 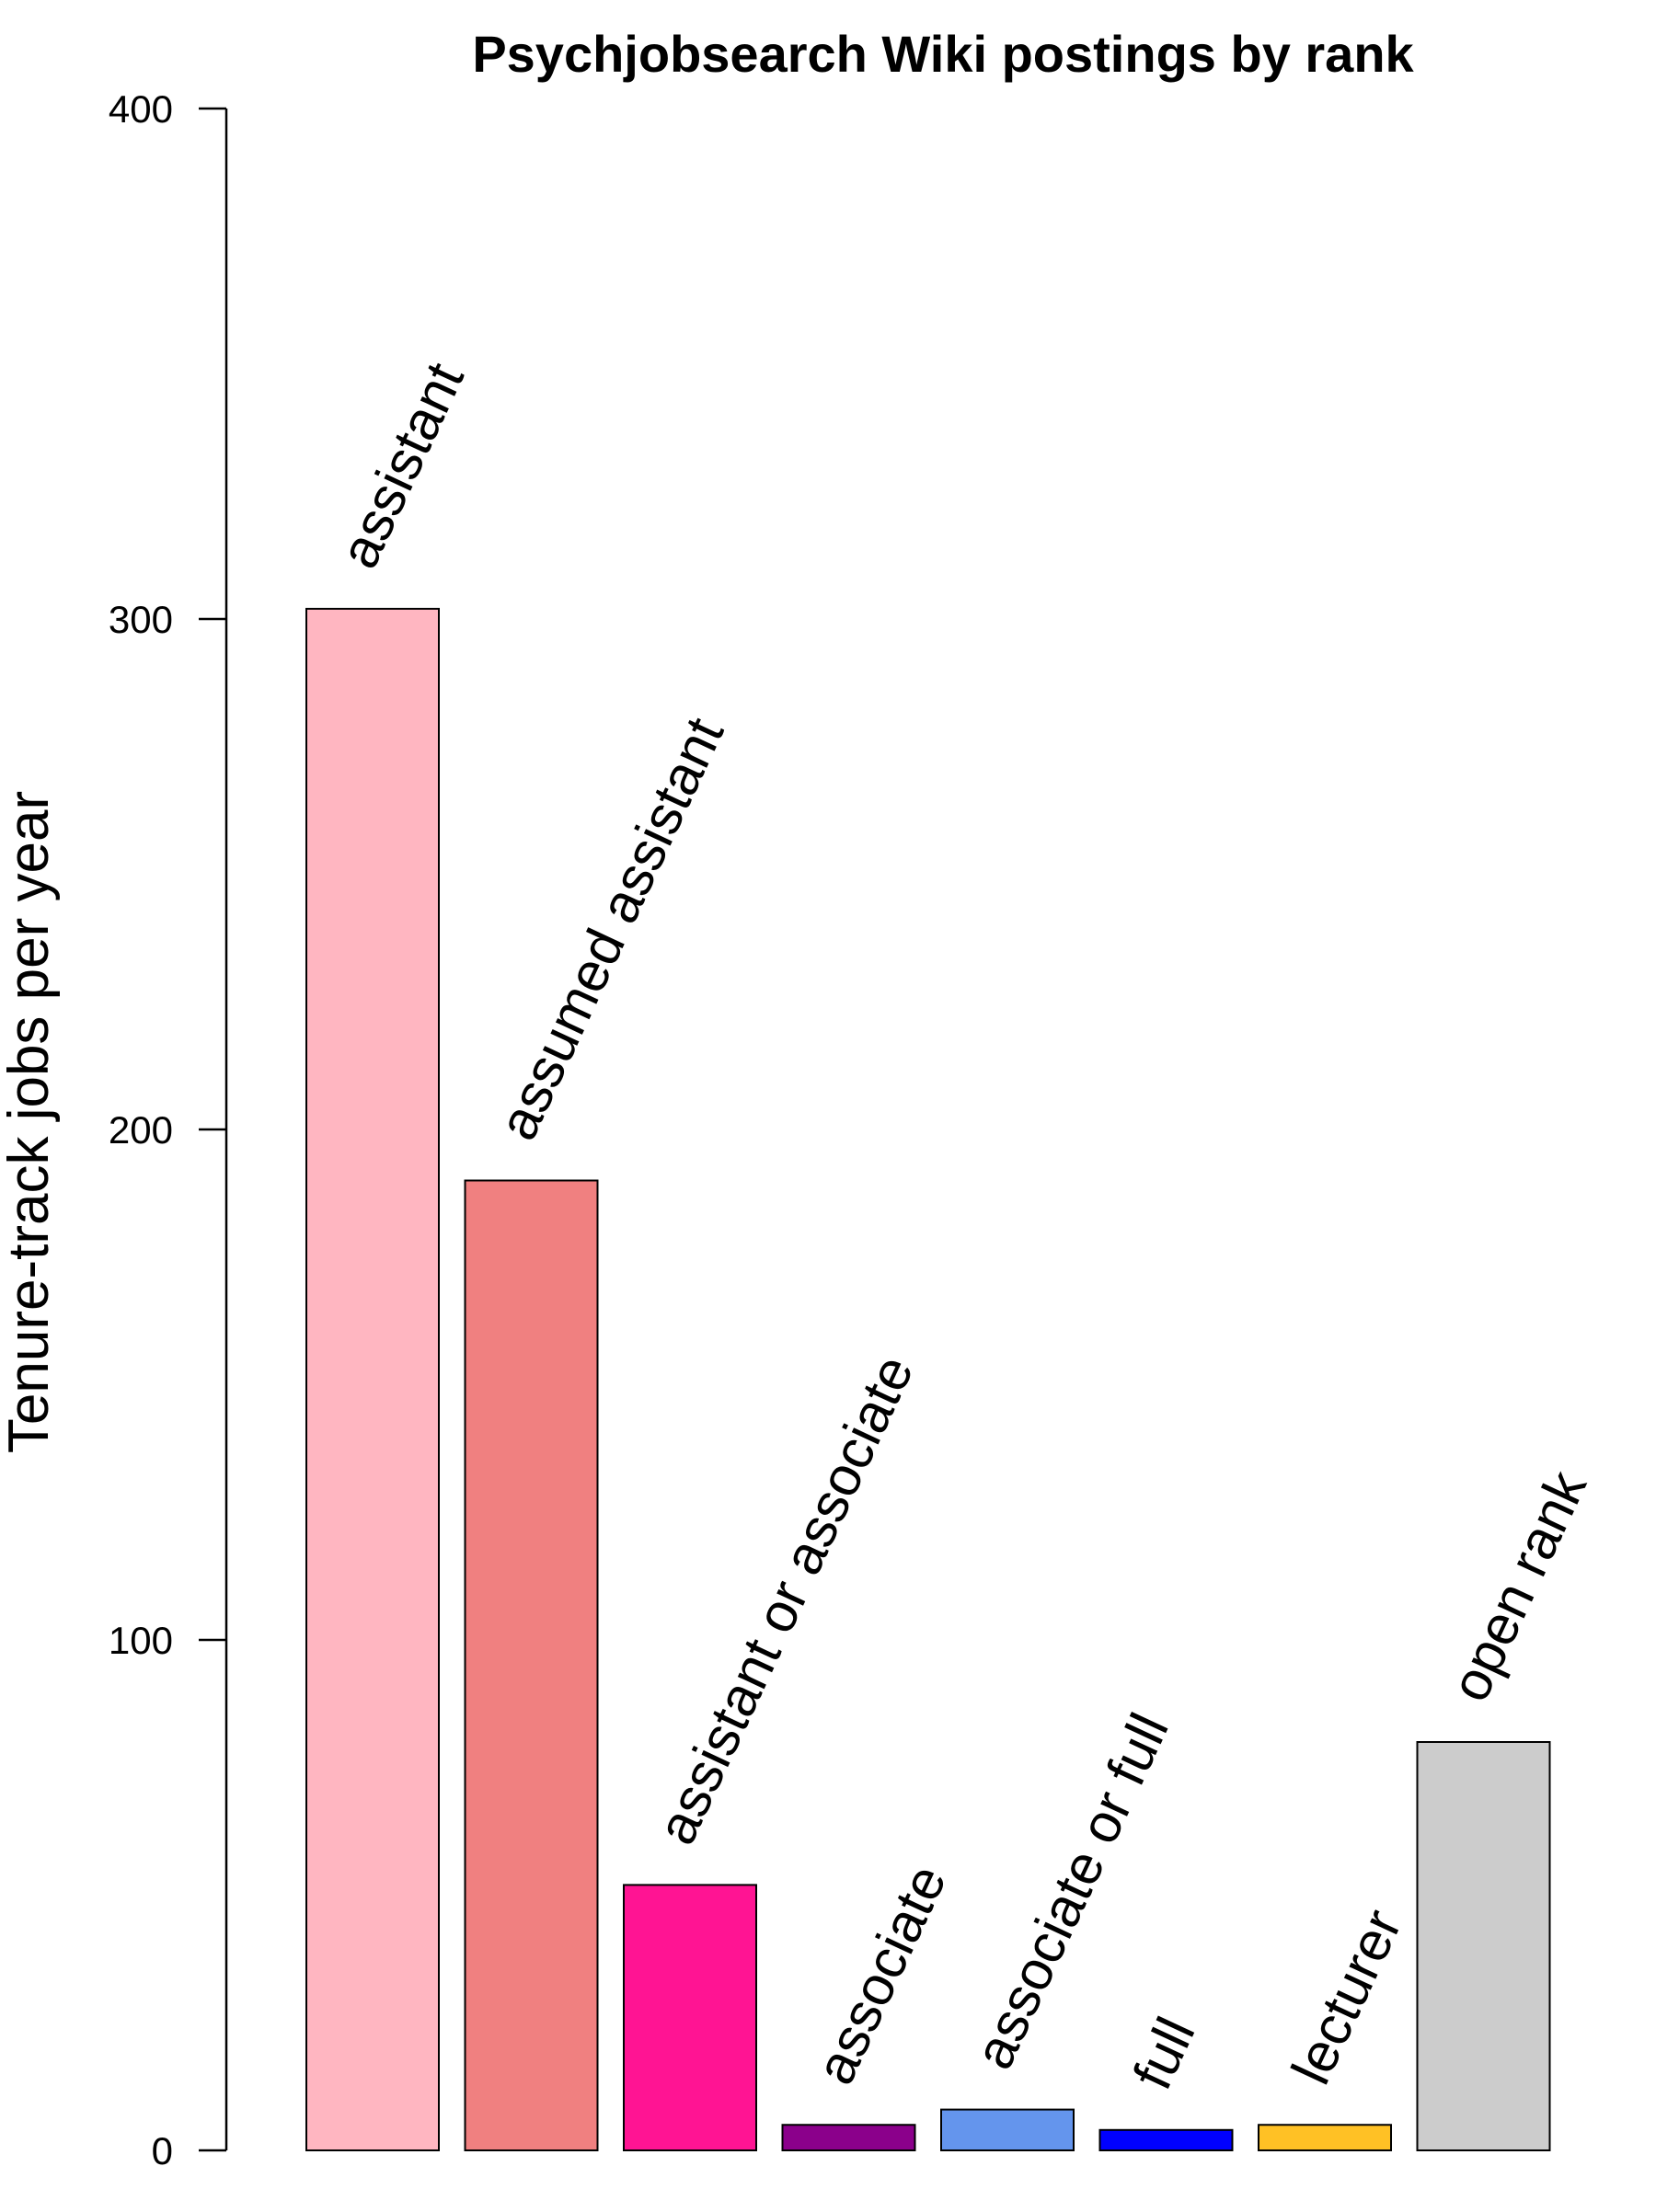 What do you see at coordinates (943, 54) in the screenshot?
I see `chart-title: Psychjobsearch Wiki postings by rank` at bounding box center [943, 54].